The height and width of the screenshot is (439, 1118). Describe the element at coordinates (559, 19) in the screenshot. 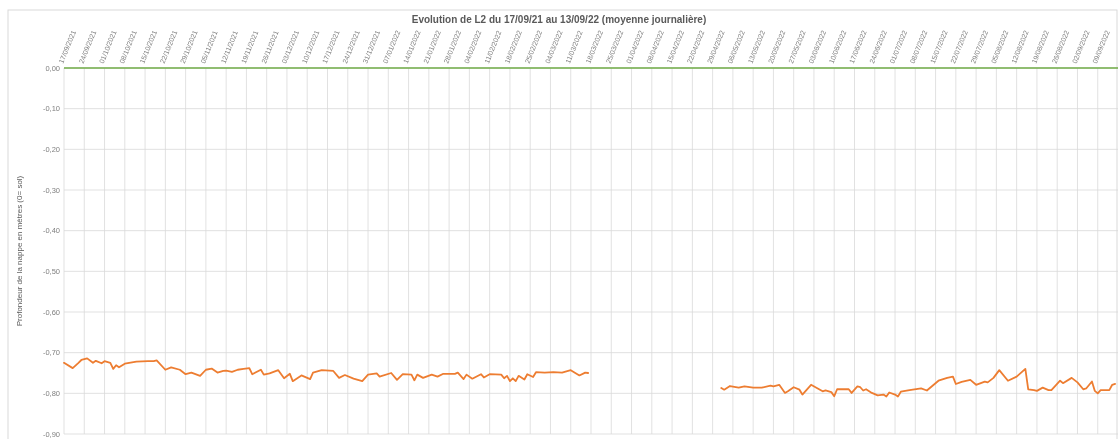

I see `chart-title: Evolution de L2 du 17/09/21 au 13/09/22 (moyenne journalière)` at that location.